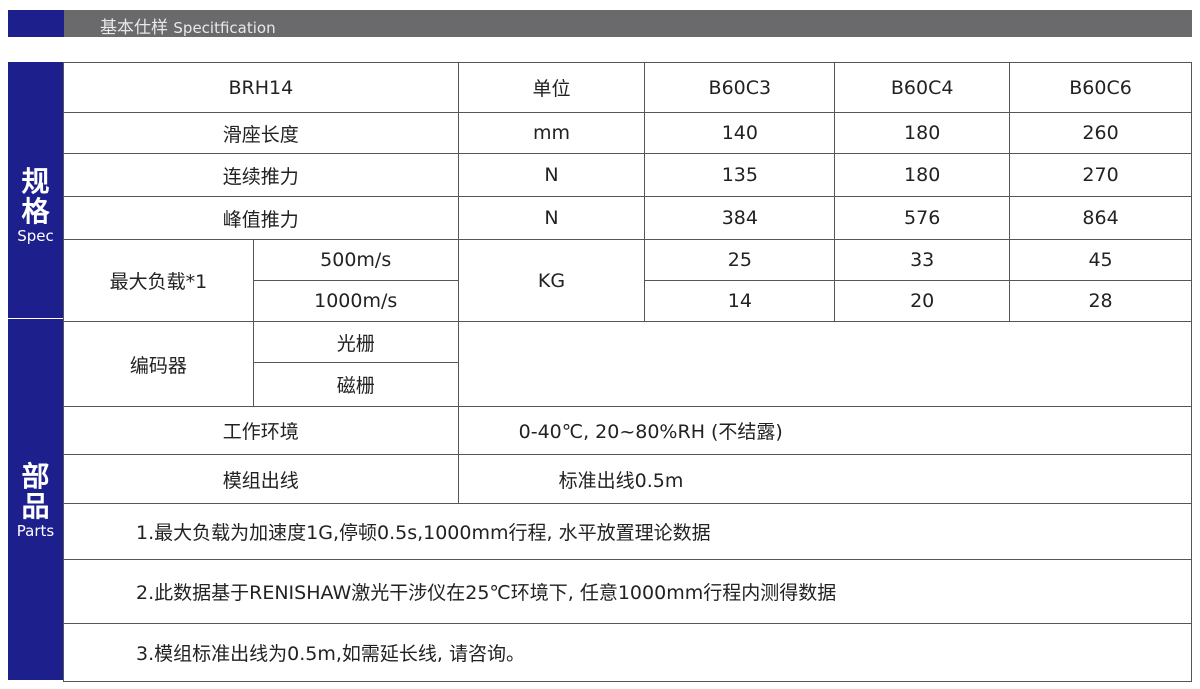  Describe the element at coordinates (134, 28) in the screenshot. I see `title-cn: 基本仕样` at that location.